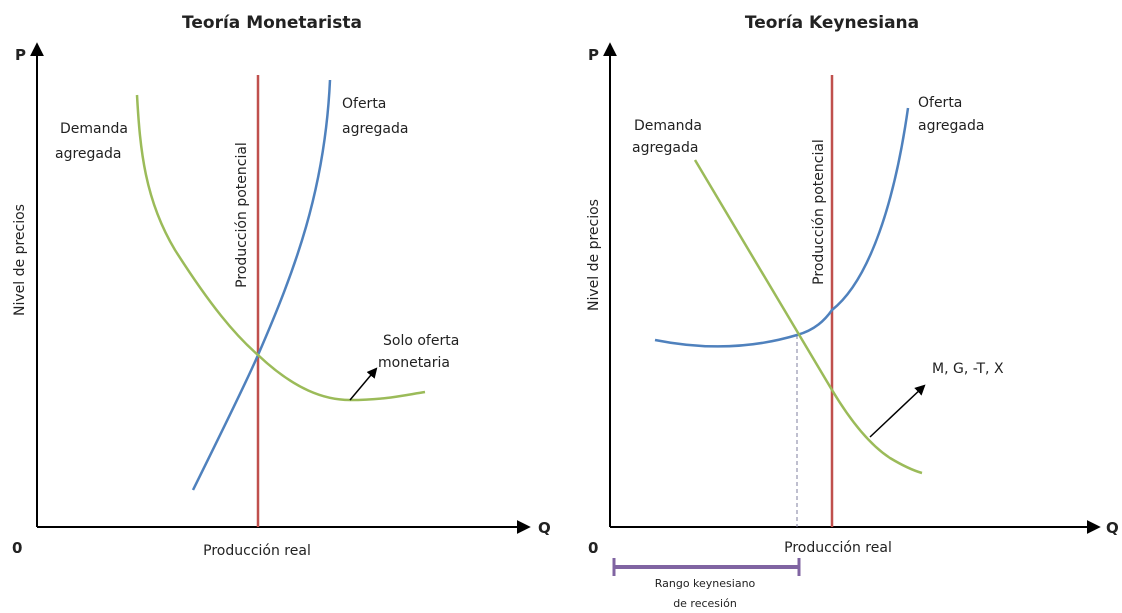  Describe the element at coordinates (705, 583) in the screenshot. I see `range-label: Rango keynesiano` at that location.